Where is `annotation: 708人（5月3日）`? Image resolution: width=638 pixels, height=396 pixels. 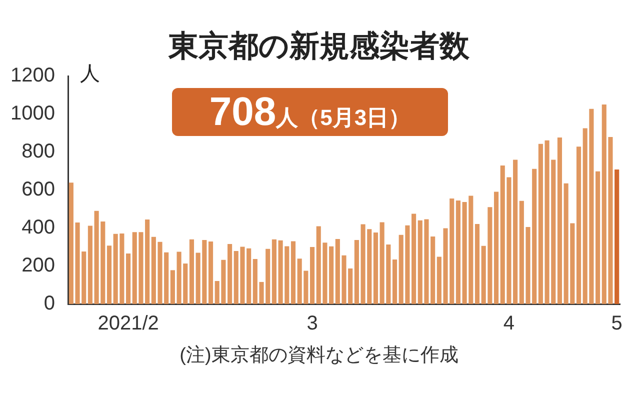 annotation: 708人（5月3日） is located at coordinates (310, 112).